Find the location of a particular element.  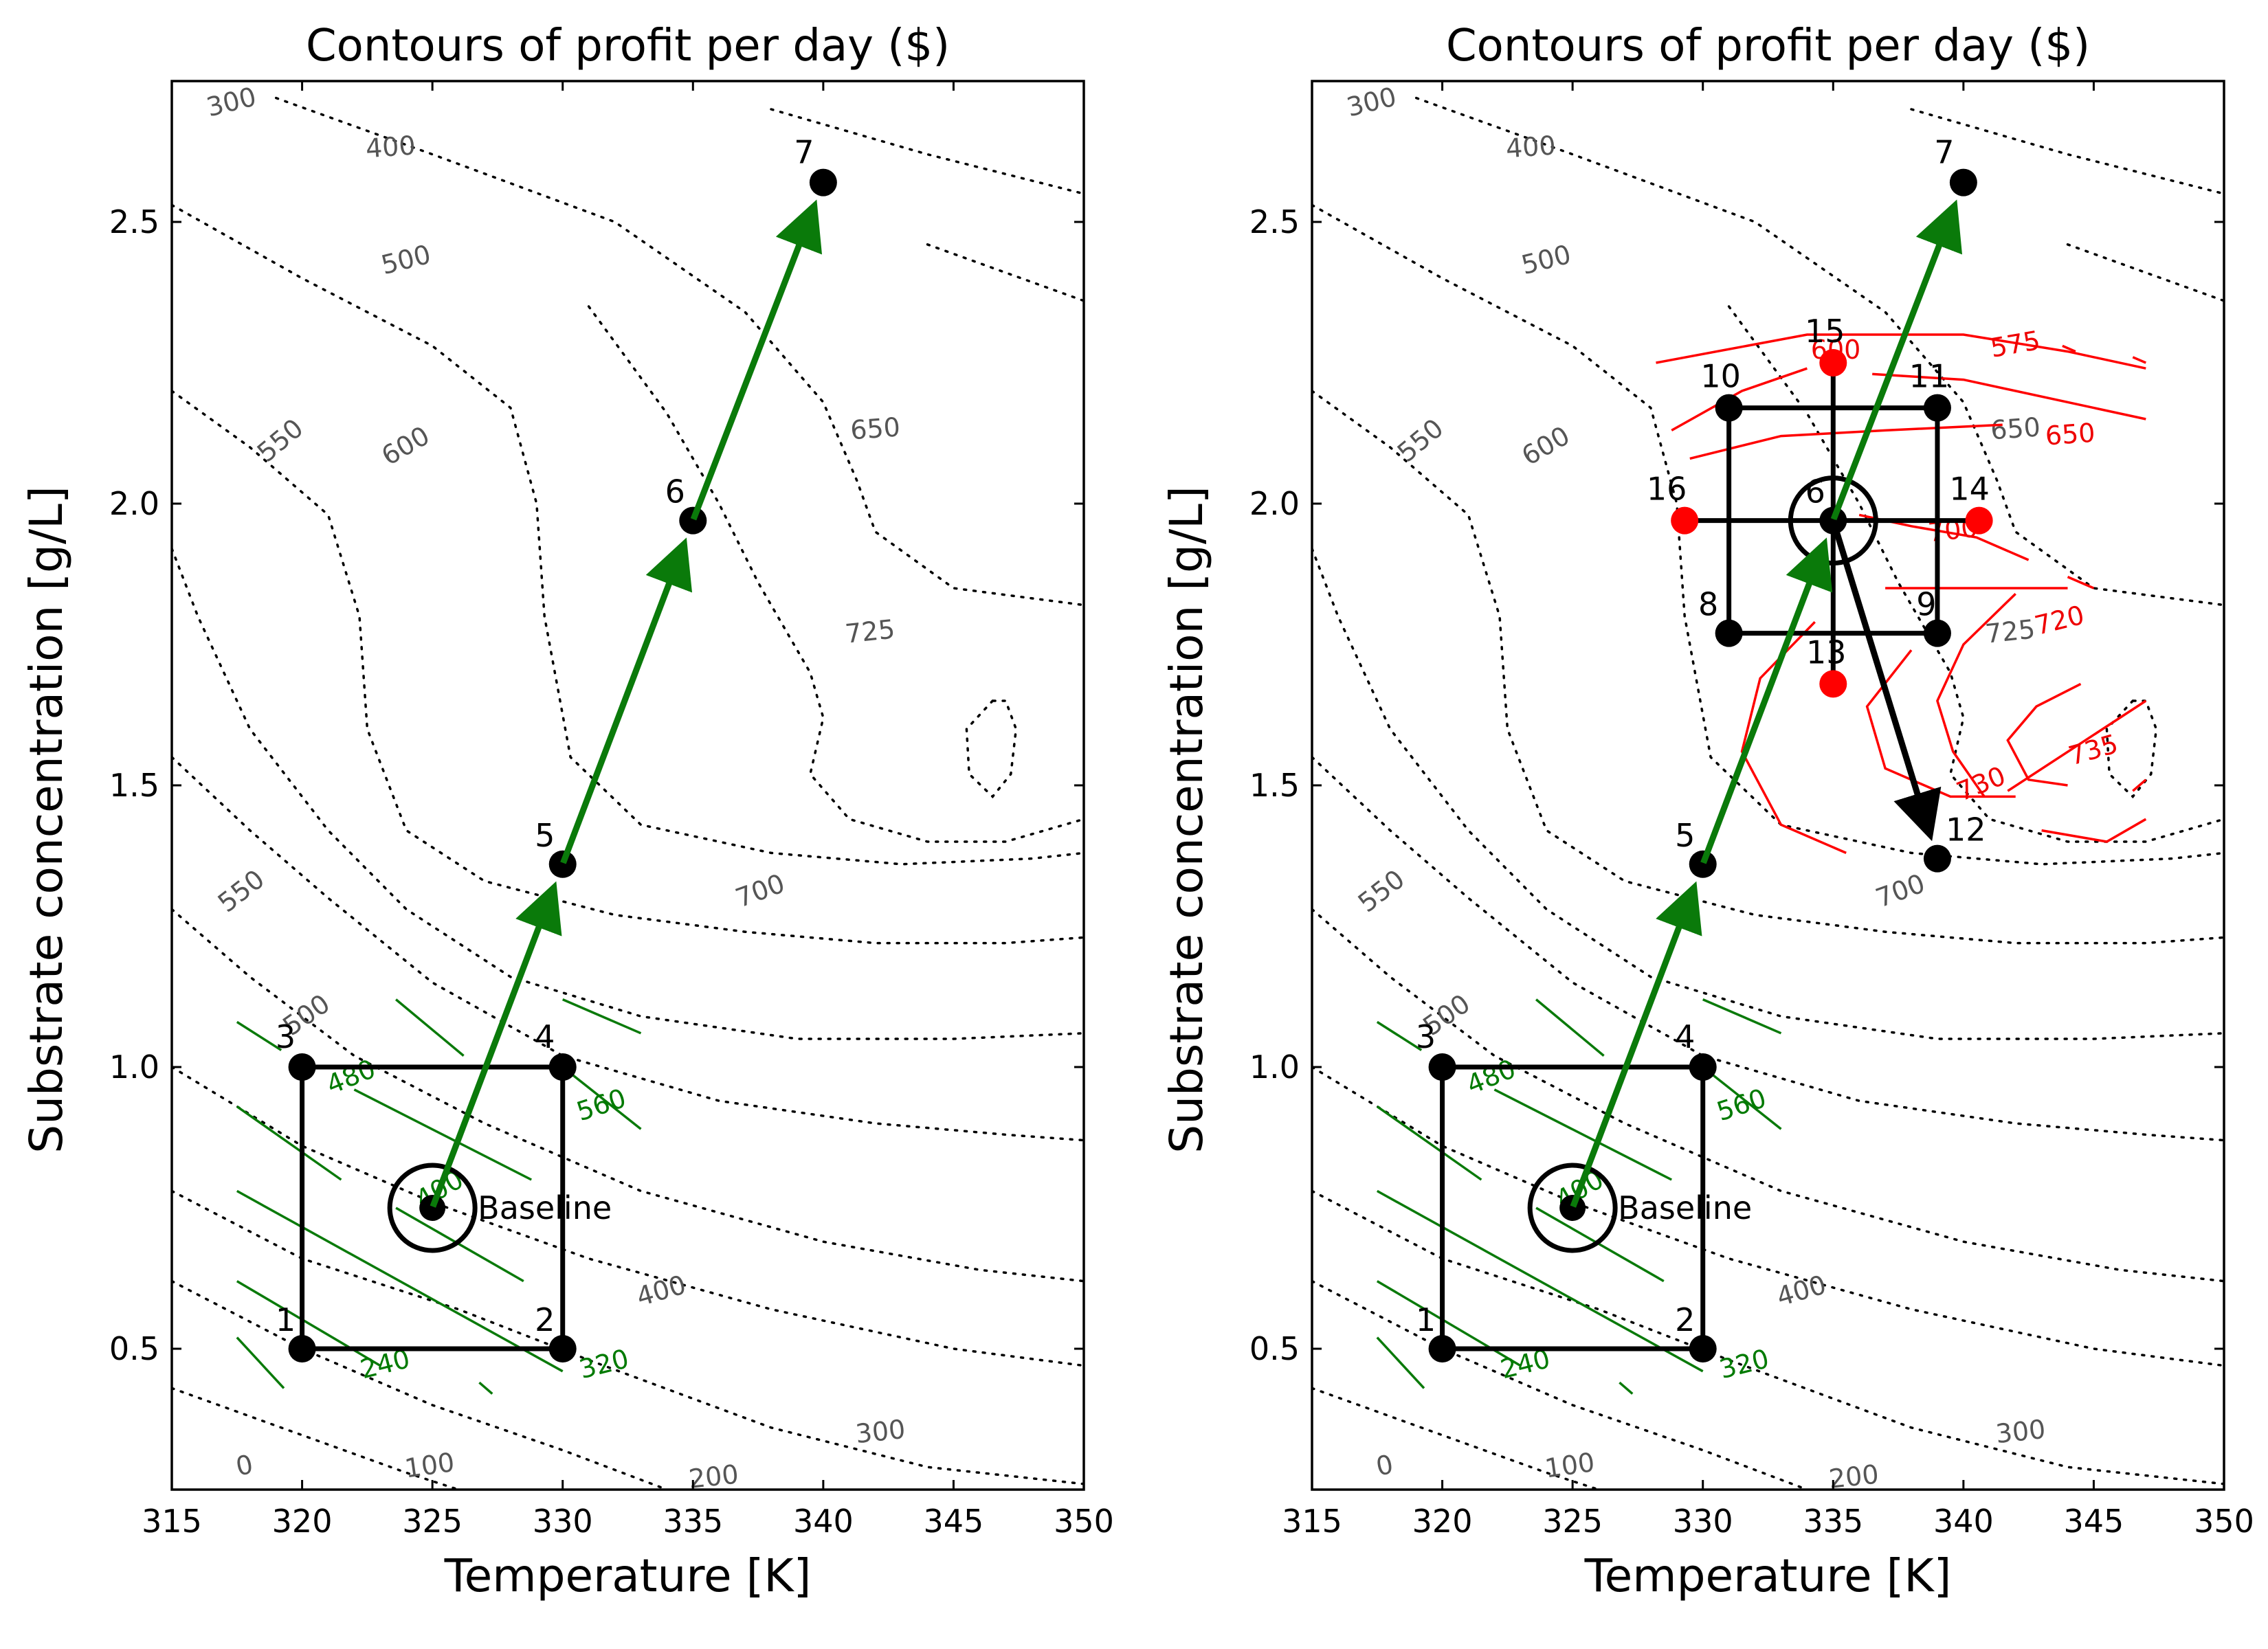

contour-label: 600 is located at coordinates (1546, 446).